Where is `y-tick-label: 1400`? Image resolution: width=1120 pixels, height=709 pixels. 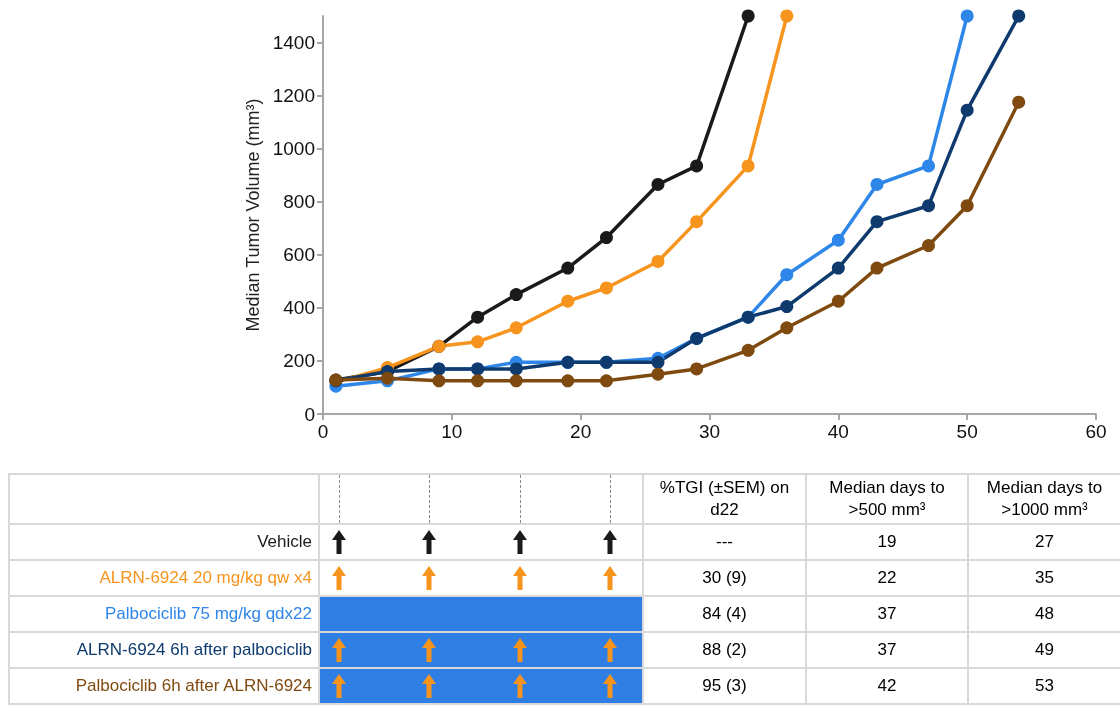
y-tick-label: 1400 is located at coordinates (293, 43).